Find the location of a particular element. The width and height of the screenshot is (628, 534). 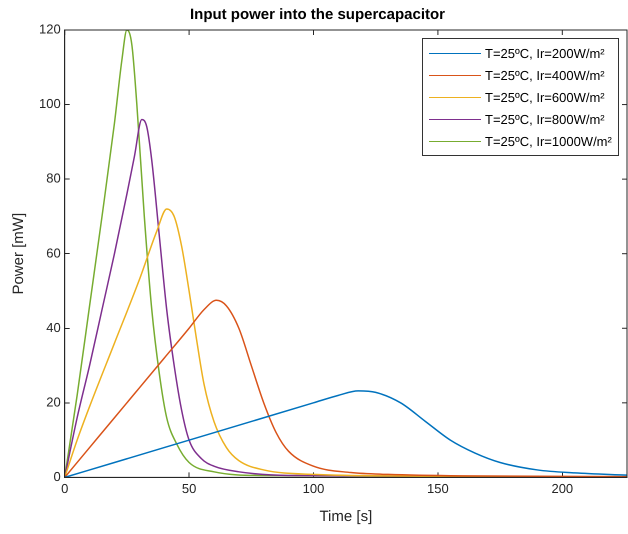

legend-label: T=25ºC, Ir=800W/m² is located at coordinates (545, 119).